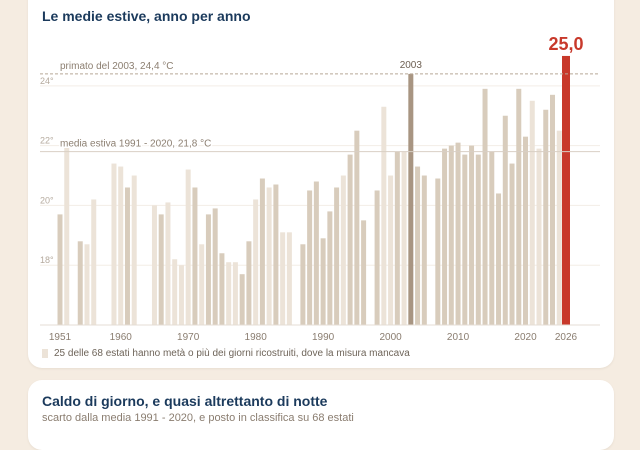 The width and height of the screenshot is (640, 450). I want to click on bar-2014, so click(485, 207).